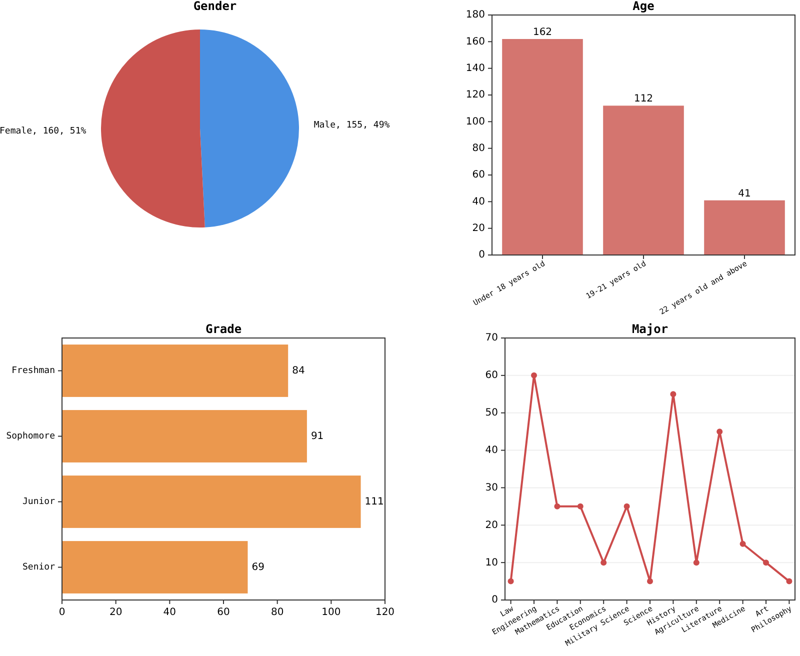 This screenshot has height=656, width=800. I want to click on data-label: 112, so click(644, 99).